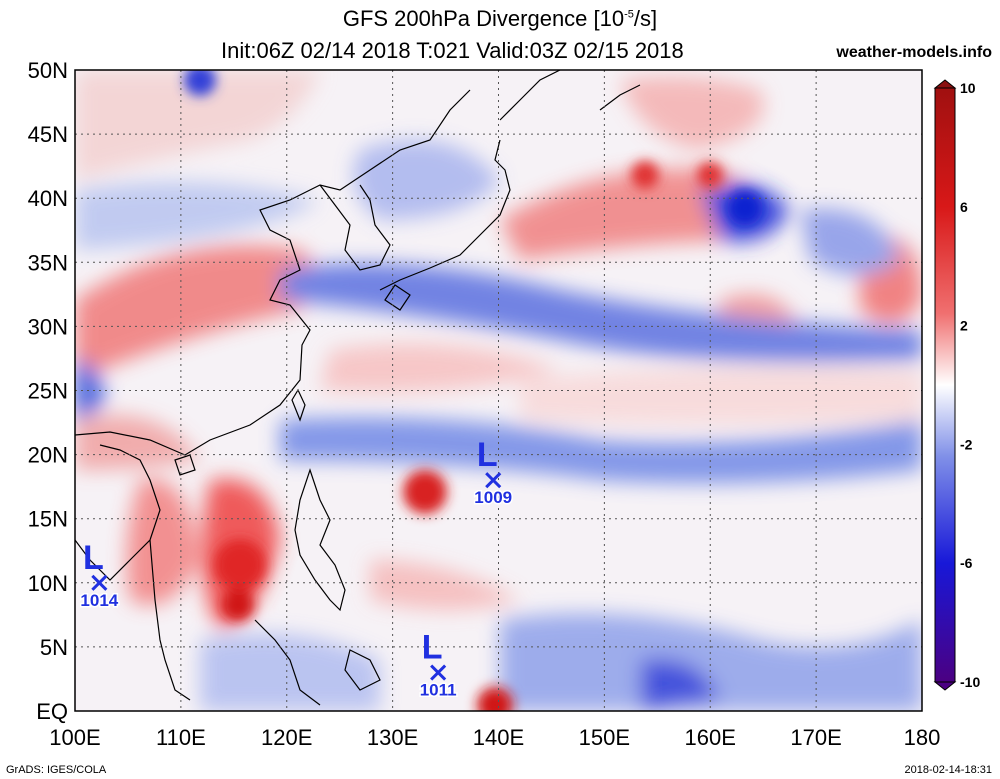  What do you see at coordinates (493, 497) in the screenshot?
I see `low-pressure-value: 1009` at bounding box center [493, 497].